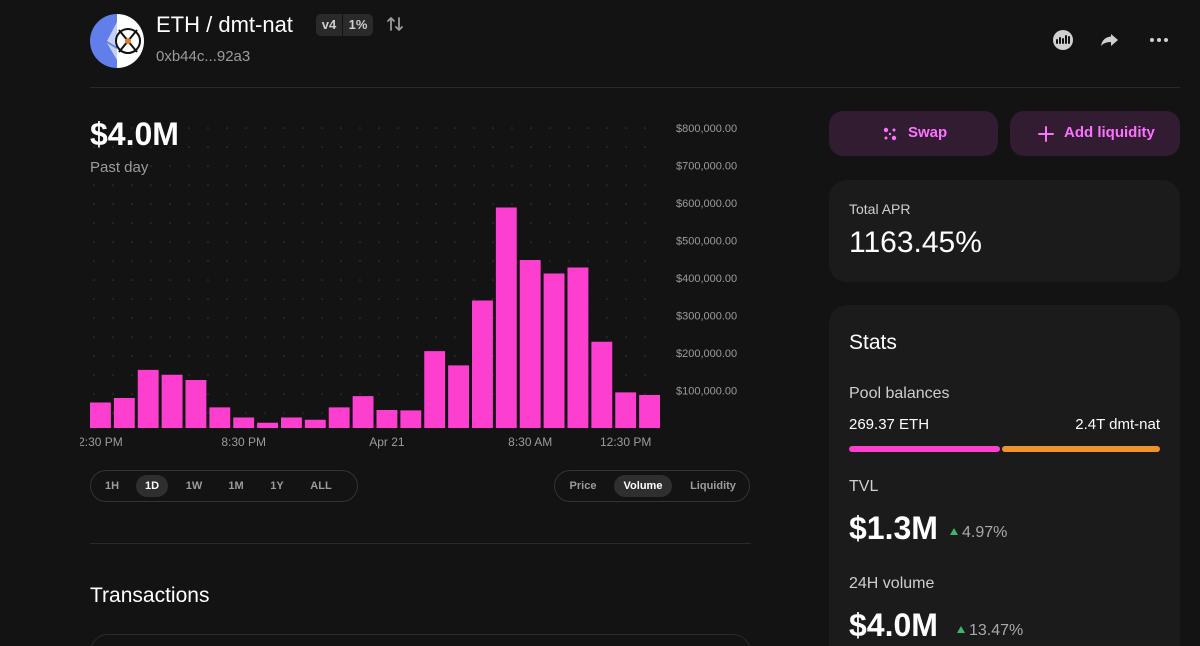 This screenshot has width=1200, height=646. What do you see at coordinates (899, 393) in the screenshot?
I see `pool-balances-label: Pool balances` at bounding box center [899, 393].